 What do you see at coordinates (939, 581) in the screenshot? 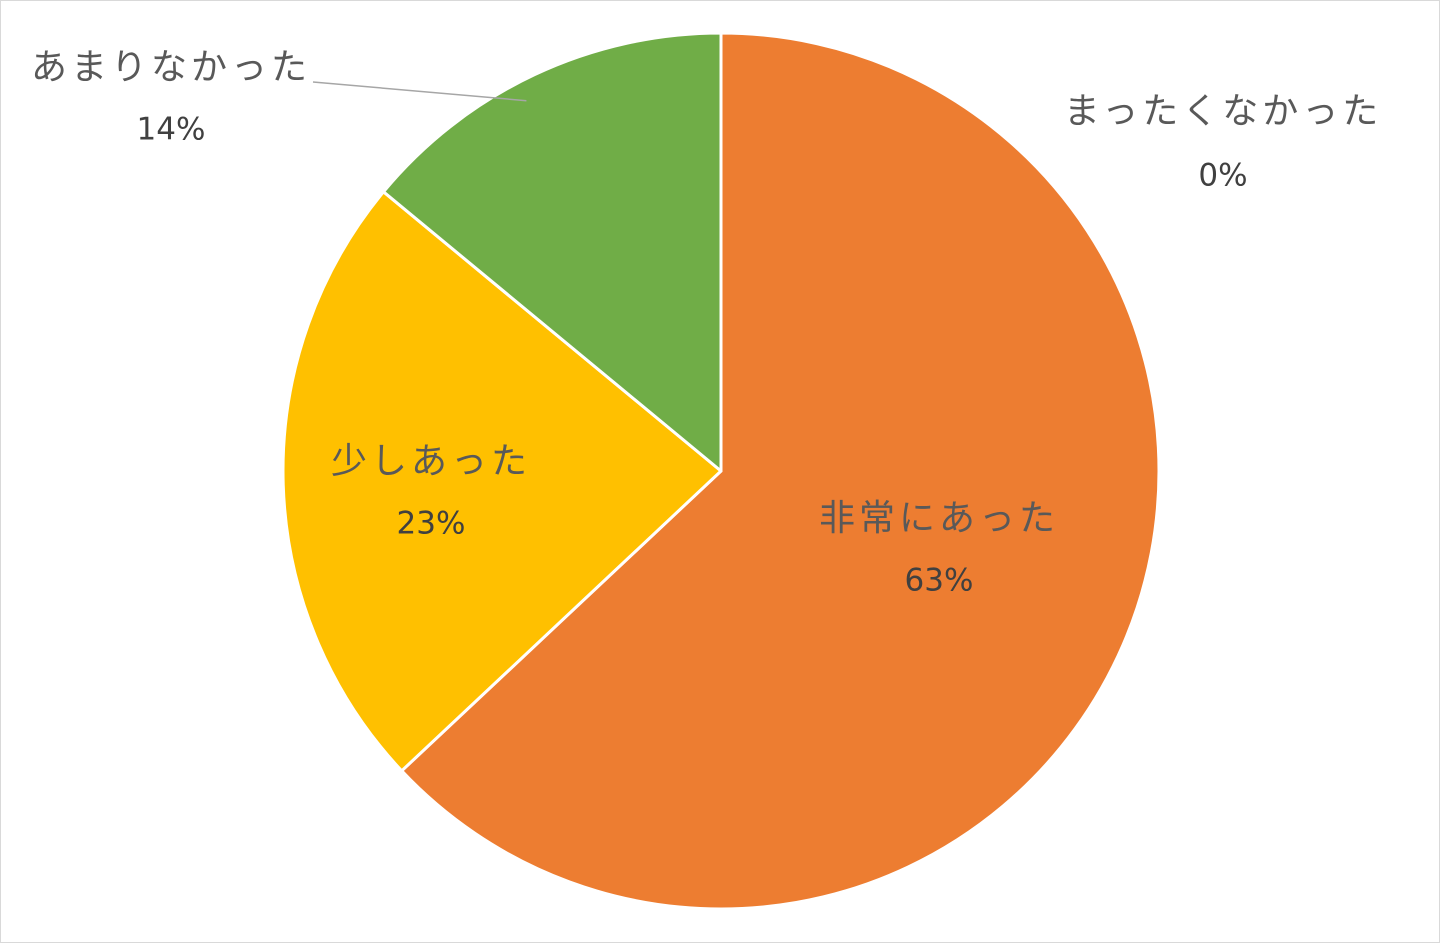
I see `slice-1-percent-label: 63%` at bounding box center [939, 581].